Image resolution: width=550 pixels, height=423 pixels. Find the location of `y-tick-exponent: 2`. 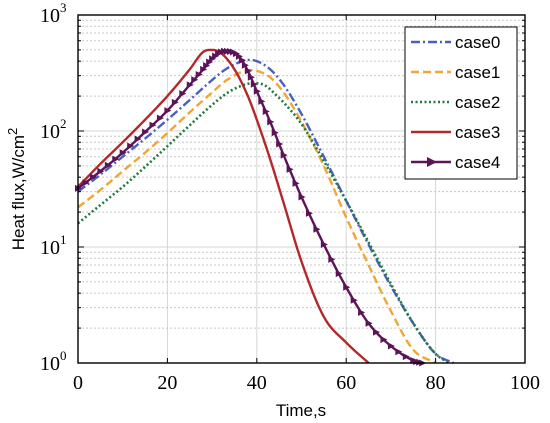

y-tick-exponent: 2 is located at coordinates (63, 123).